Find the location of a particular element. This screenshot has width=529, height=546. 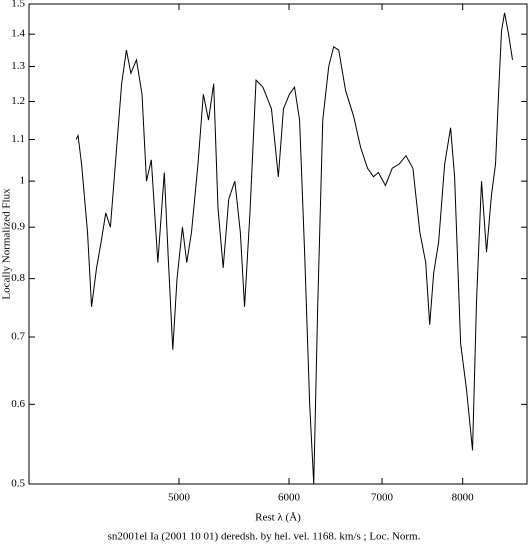

y-tick-label: 1.4 is located at coordinates (18, 34).